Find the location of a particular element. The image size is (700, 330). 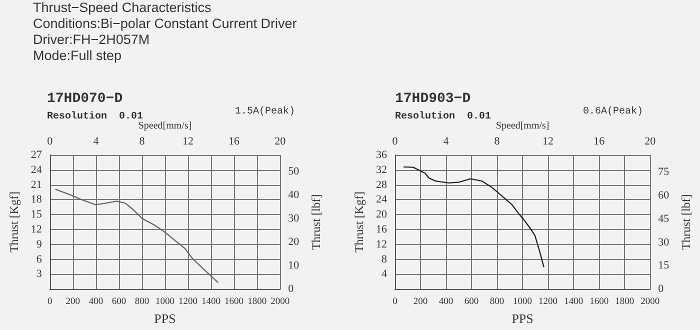

y2-tick-label: 50 is located at coordinates (294, 171).